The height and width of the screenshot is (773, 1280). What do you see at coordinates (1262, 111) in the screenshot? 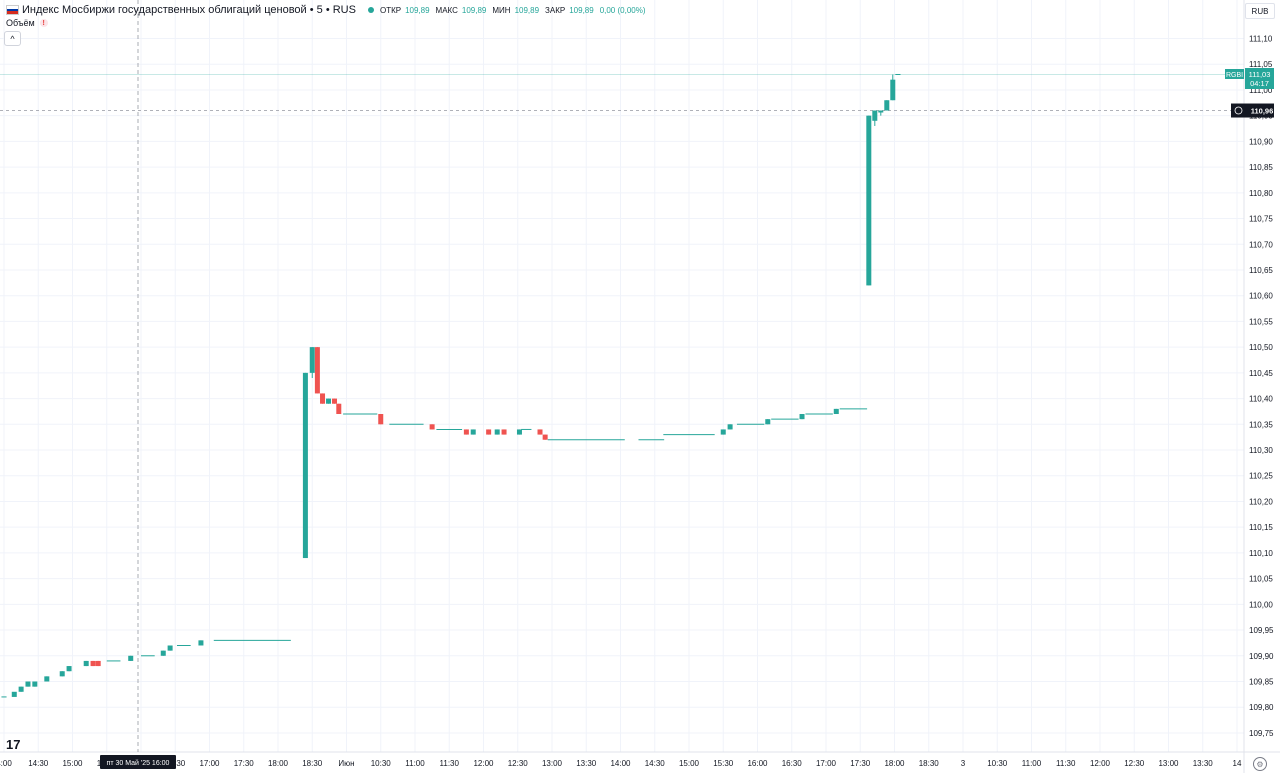
I see `crosshair-price-value: 110,96` at bounding box center [1262, 111].